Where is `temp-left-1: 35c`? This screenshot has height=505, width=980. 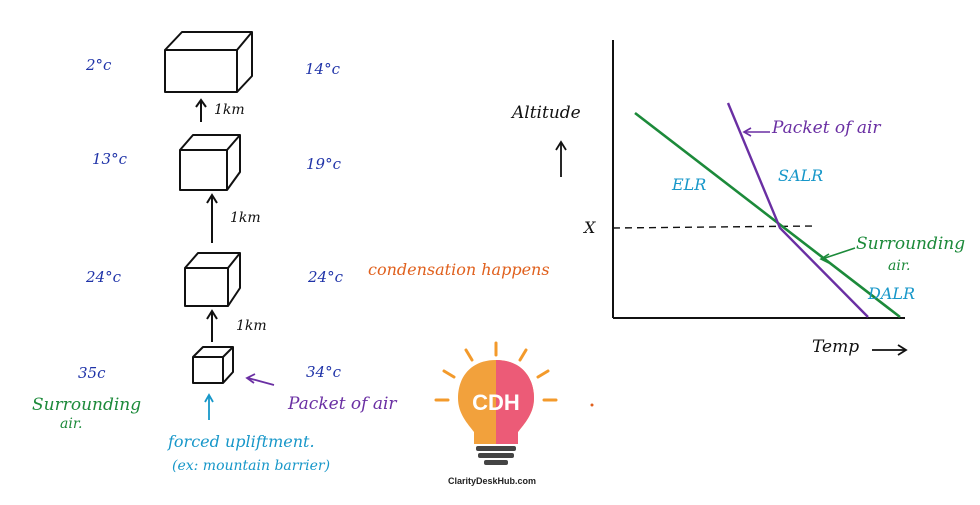 temp-left-1: 35c is located at coordinates (92, 373).